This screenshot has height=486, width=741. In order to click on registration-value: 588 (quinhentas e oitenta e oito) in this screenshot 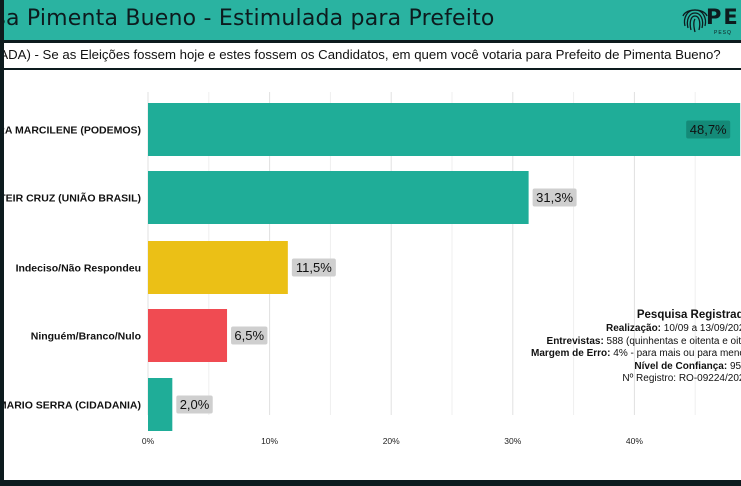, I will do `click(672, 341)`.